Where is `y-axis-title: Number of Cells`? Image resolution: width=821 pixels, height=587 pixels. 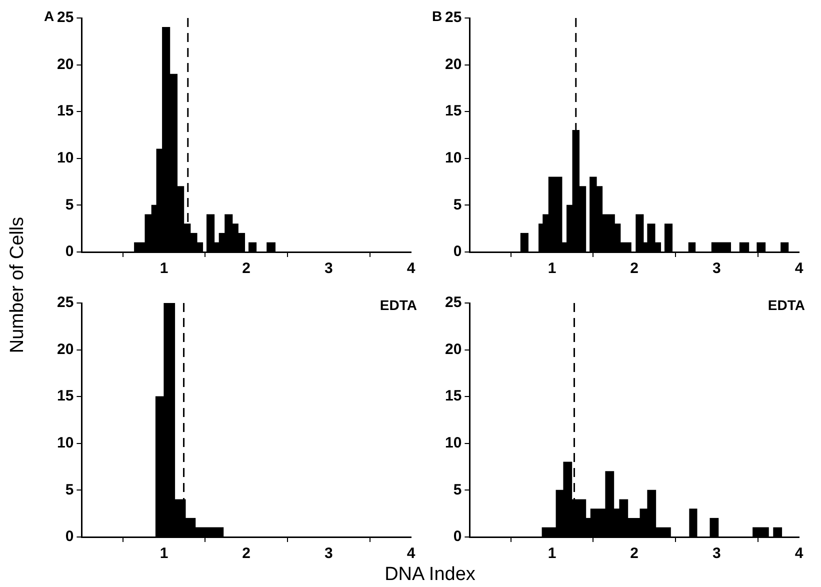 y-axis-title: Number of Cells is located at coordinates (18, 285).